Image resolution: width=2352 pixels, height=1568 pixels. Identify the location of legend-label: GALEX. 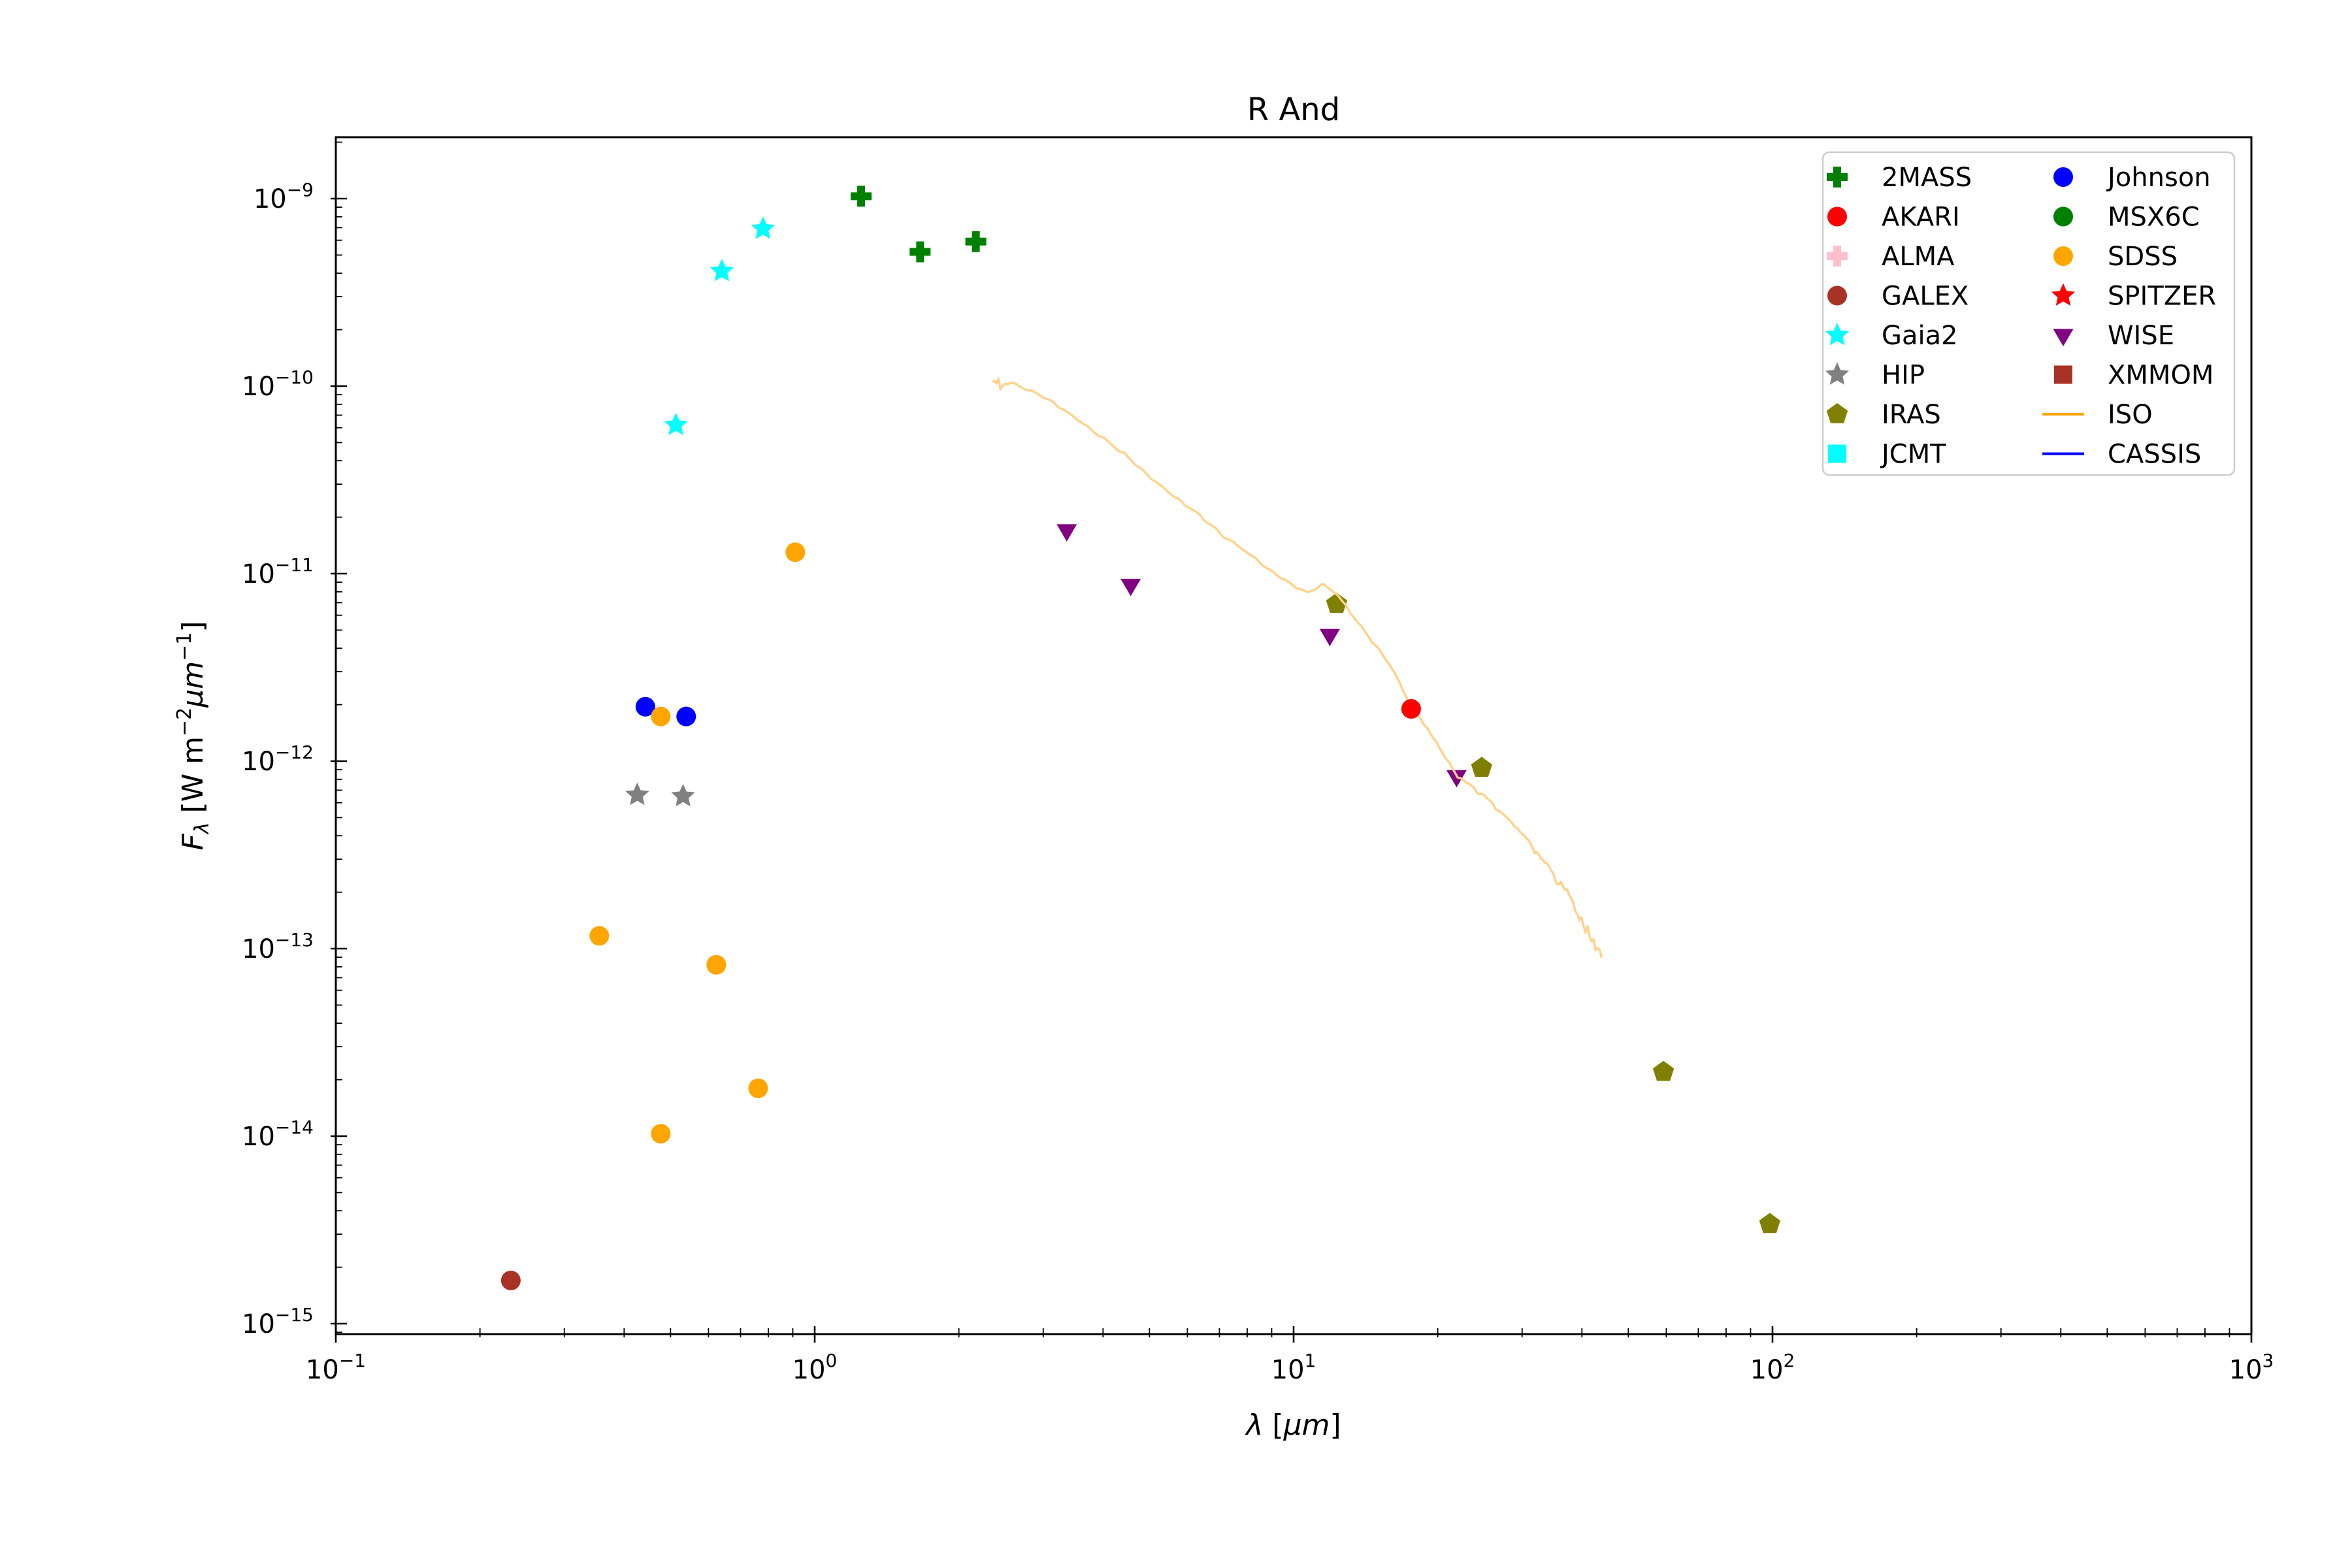
(1925, 297).